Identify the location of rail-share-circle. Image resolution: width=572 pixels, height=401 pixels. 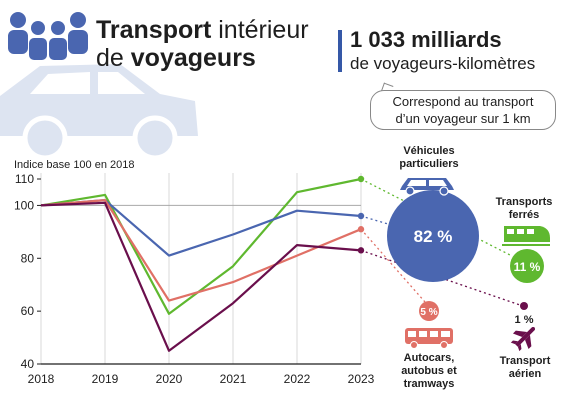
(527, 266).